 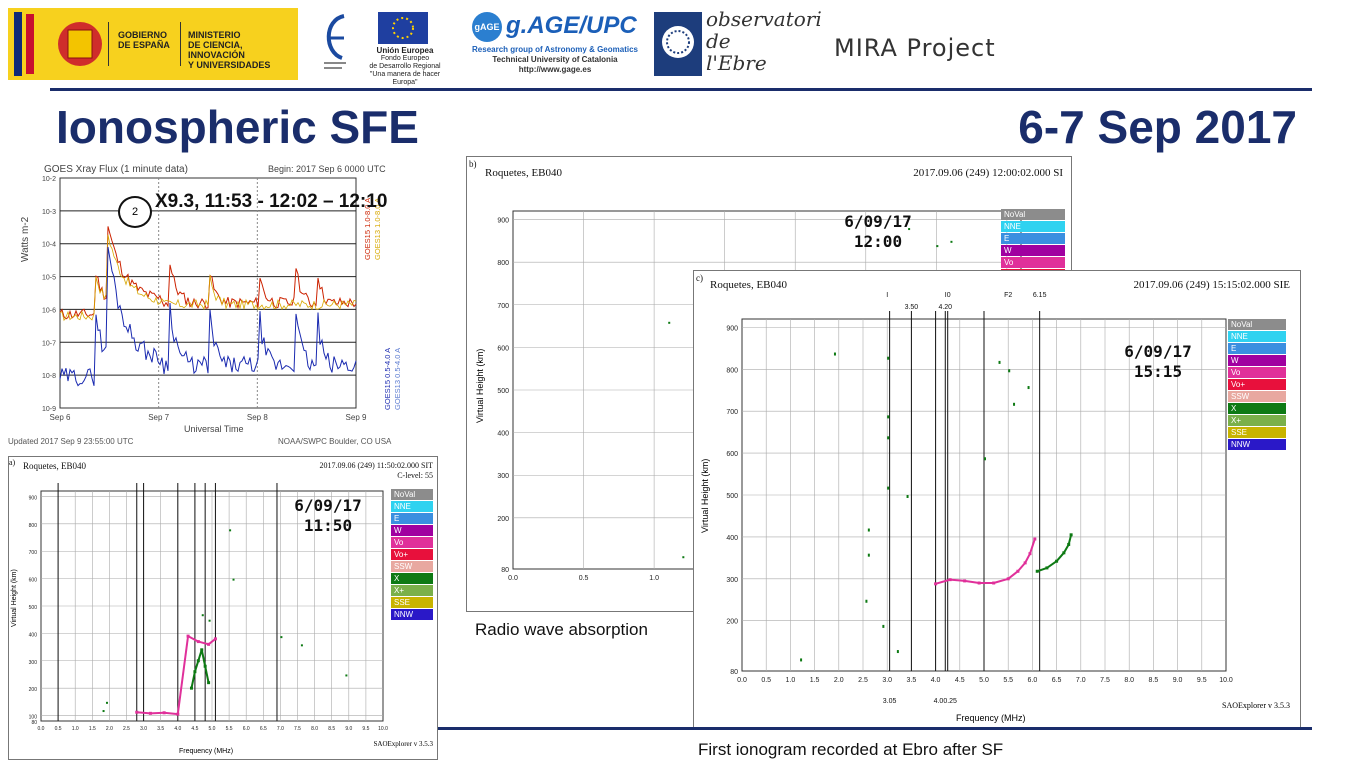 What do you see at coordinates (387, 379) in the screenshot?
I see `goes-legend-entry: GOES15 0.5-4.0 A` at bounding box center [387, 379].